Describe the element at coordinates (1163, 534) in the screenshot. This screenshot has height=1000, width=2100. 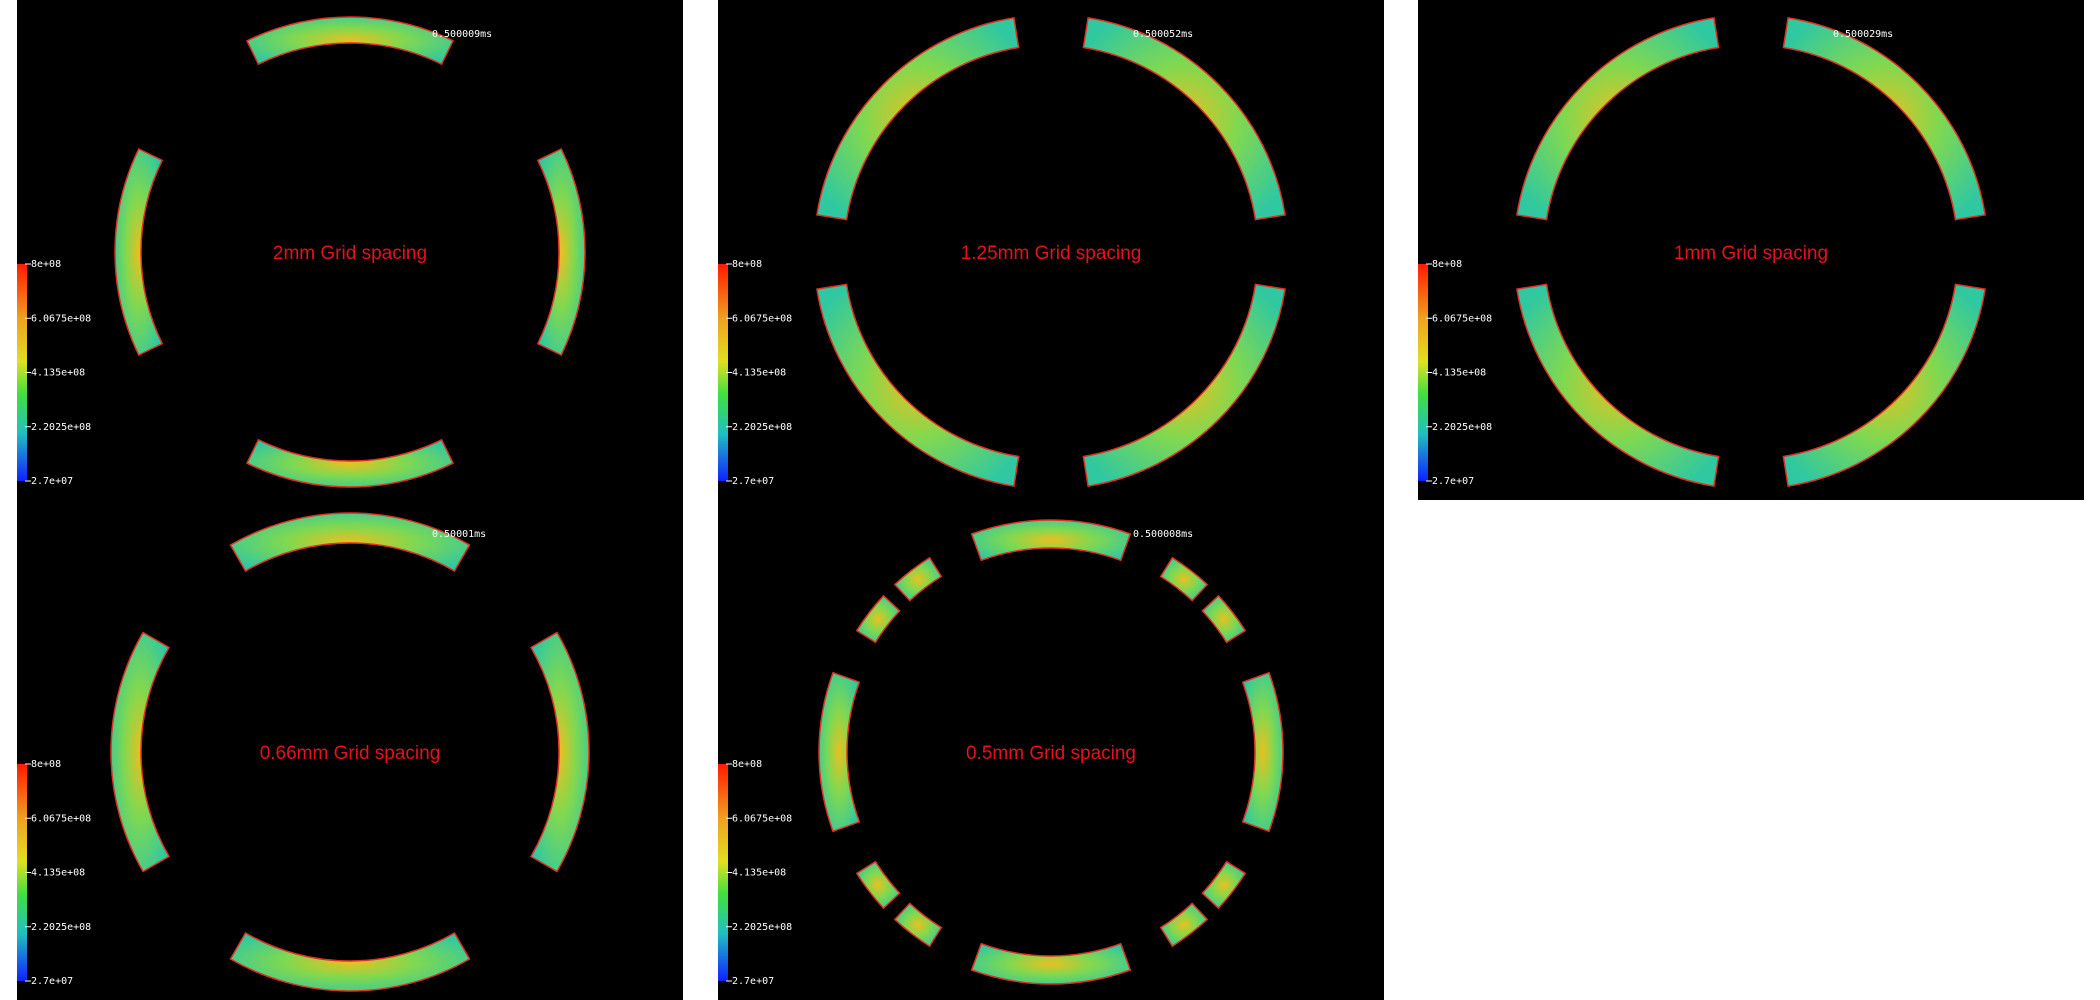
I see `time-label: 0.500008ms` at that location.